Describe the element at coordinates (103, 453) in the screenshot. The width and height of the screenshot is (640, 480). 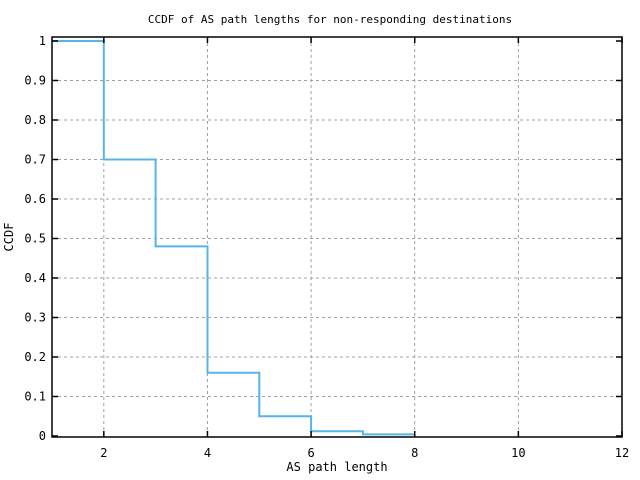
I see `x-tick-label: 2` at that location.